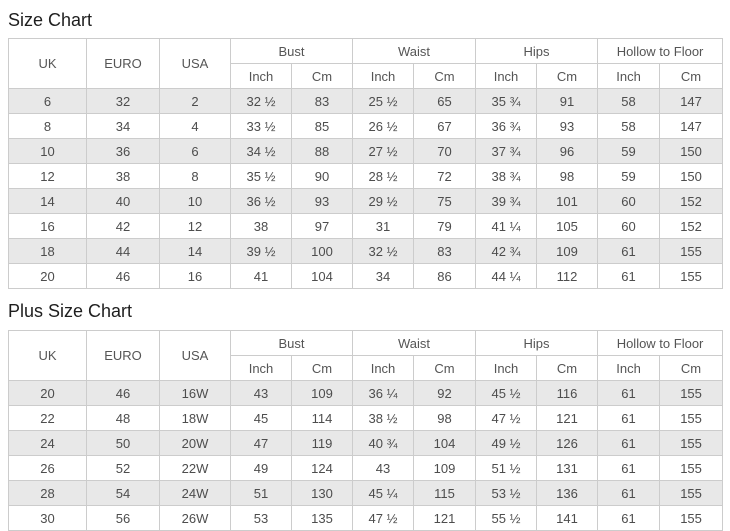 The width and height of the screenshot is (730, 531). What do you see at coordinates (445, 418) in the screenshot?
I see `table-cell: 98` at bounding box center [445, 418].